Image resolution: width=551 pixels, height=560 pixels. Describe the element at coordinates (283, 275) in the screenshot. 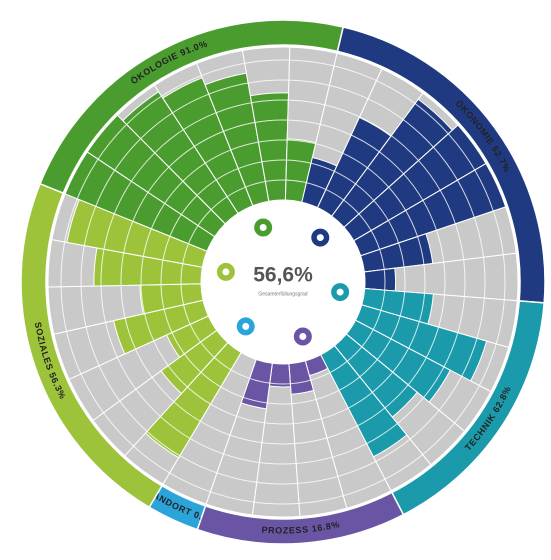

I see `total-value: 56,6%` at that location.